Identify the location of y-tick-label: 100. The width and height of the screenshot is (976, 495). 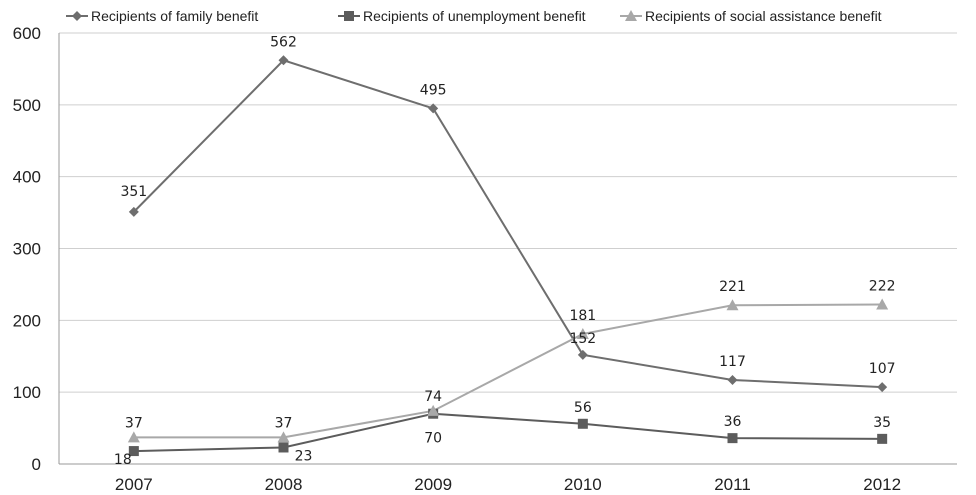
(27, 392).